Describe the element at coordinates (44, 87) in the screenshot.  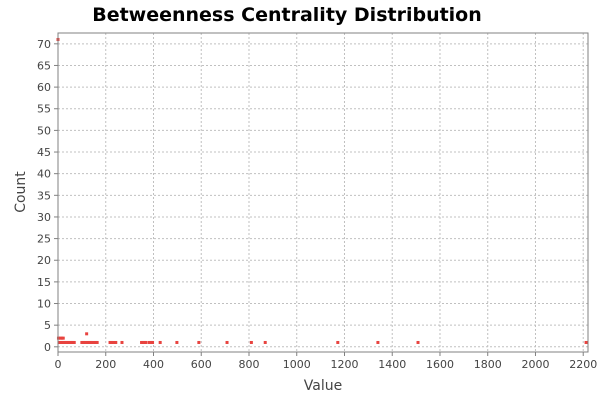
I see `y-tick-label: 60` at that location.